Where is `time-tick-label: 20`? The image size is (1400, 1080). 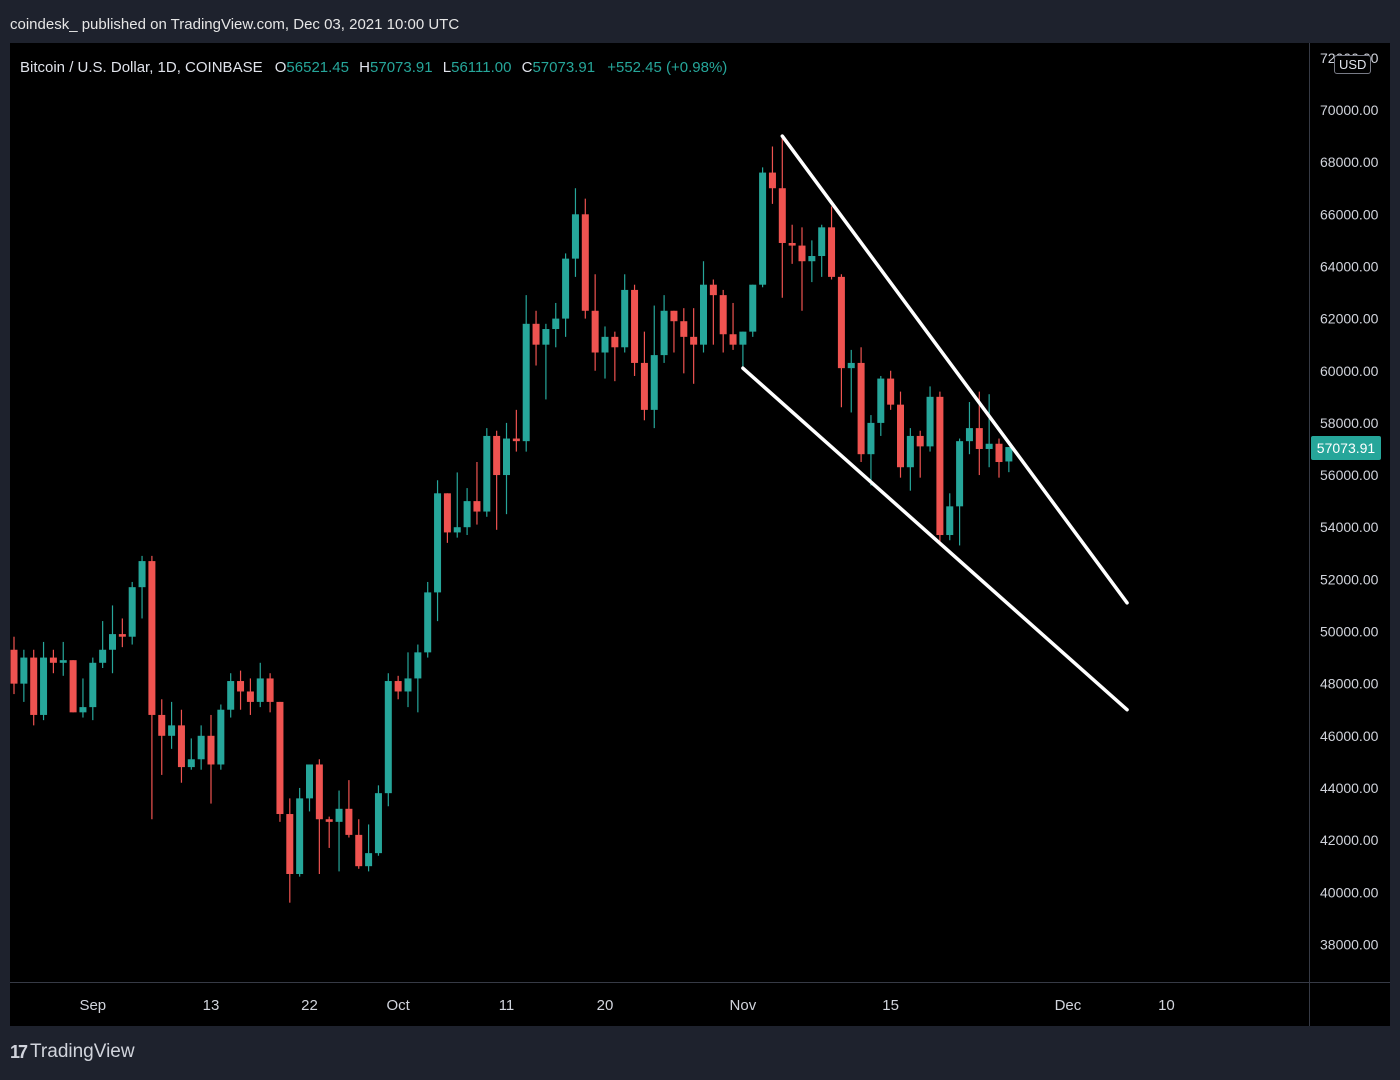
time-tick-label: 20 is located at coordinates (605, 1005).